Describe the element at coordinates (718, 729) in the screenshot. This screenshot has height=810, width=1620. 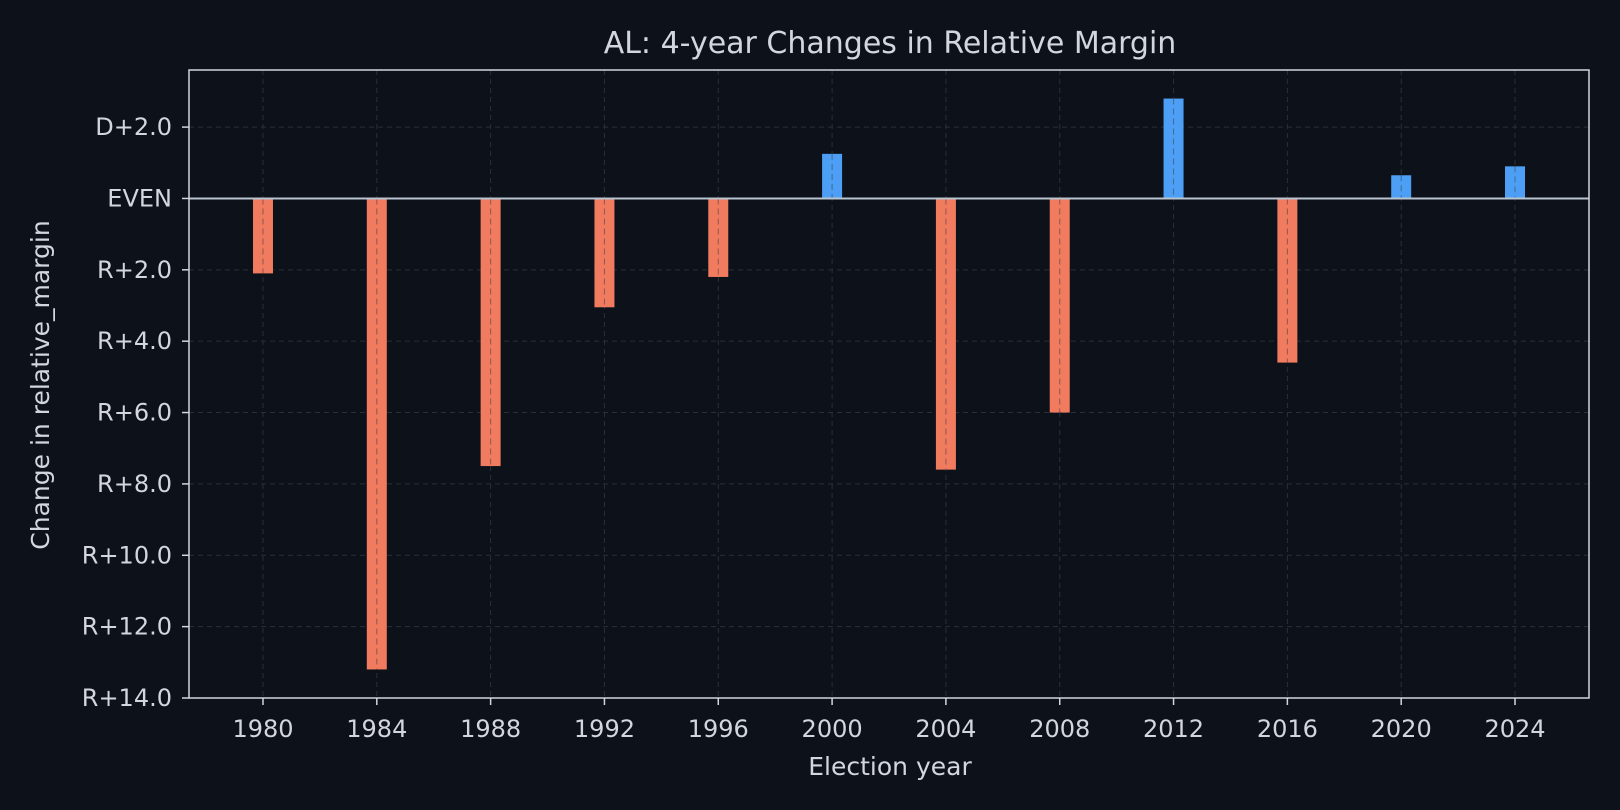
I see `x-tick-label: 1996` at that location.